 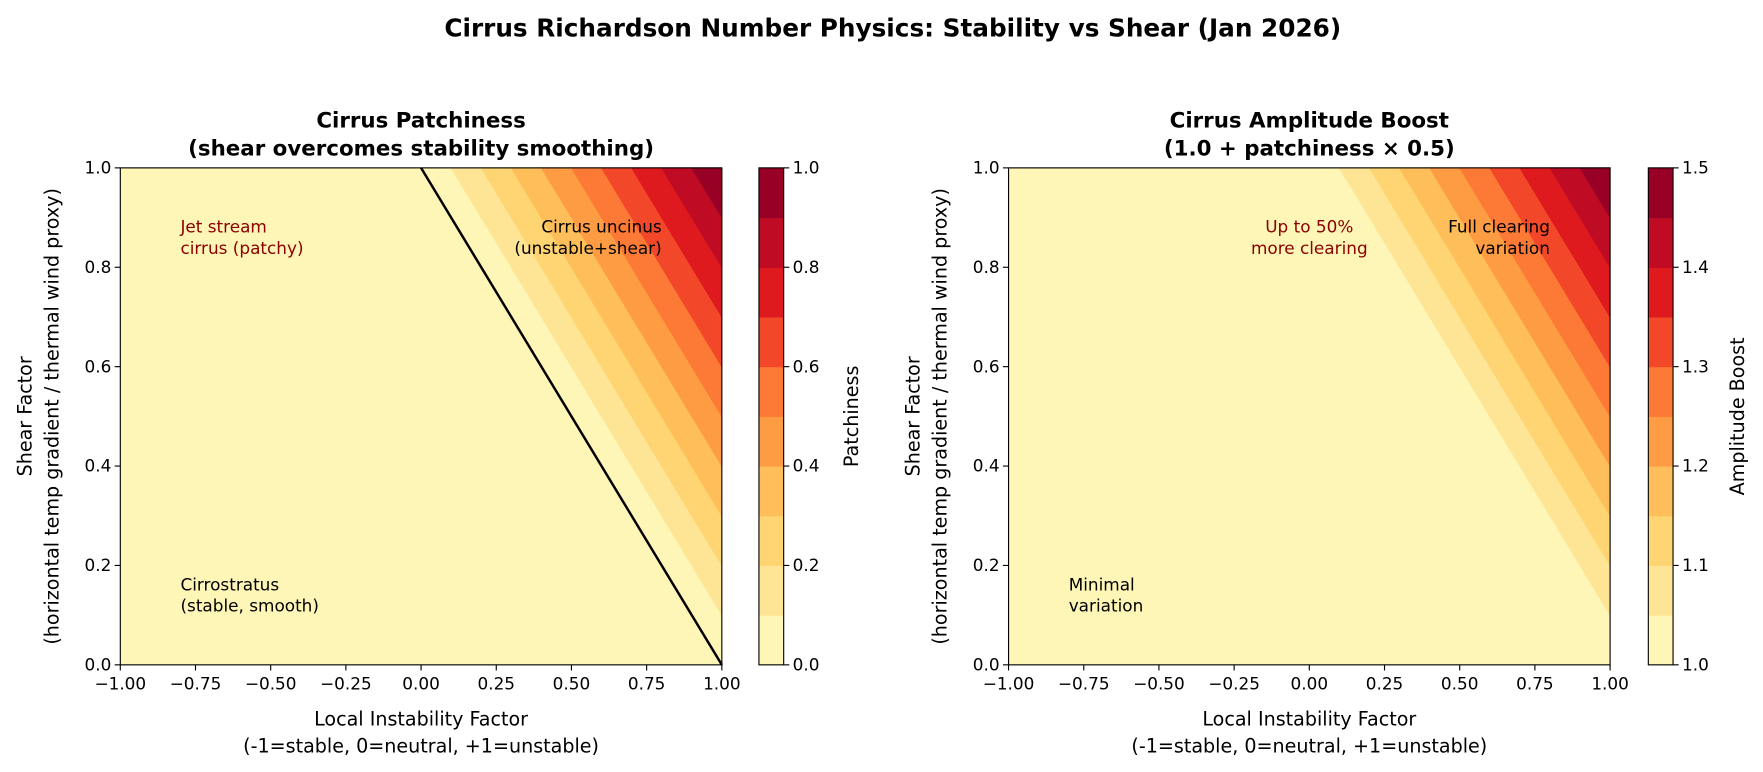 I want to click on annotation-line: Jet stream, so click(x=222, y=226).